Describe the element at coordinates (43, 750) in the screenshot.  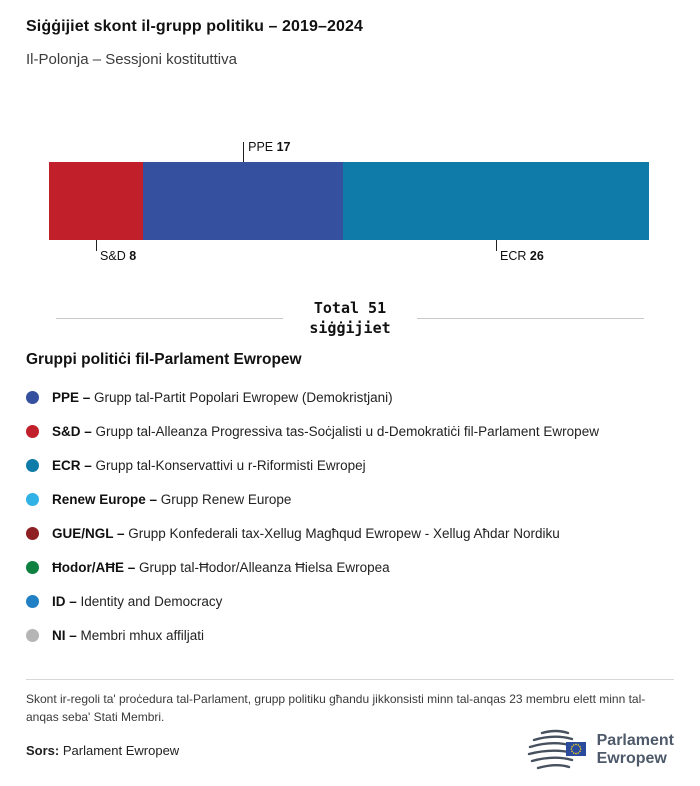
I see `source-label: Sors:` at that location.